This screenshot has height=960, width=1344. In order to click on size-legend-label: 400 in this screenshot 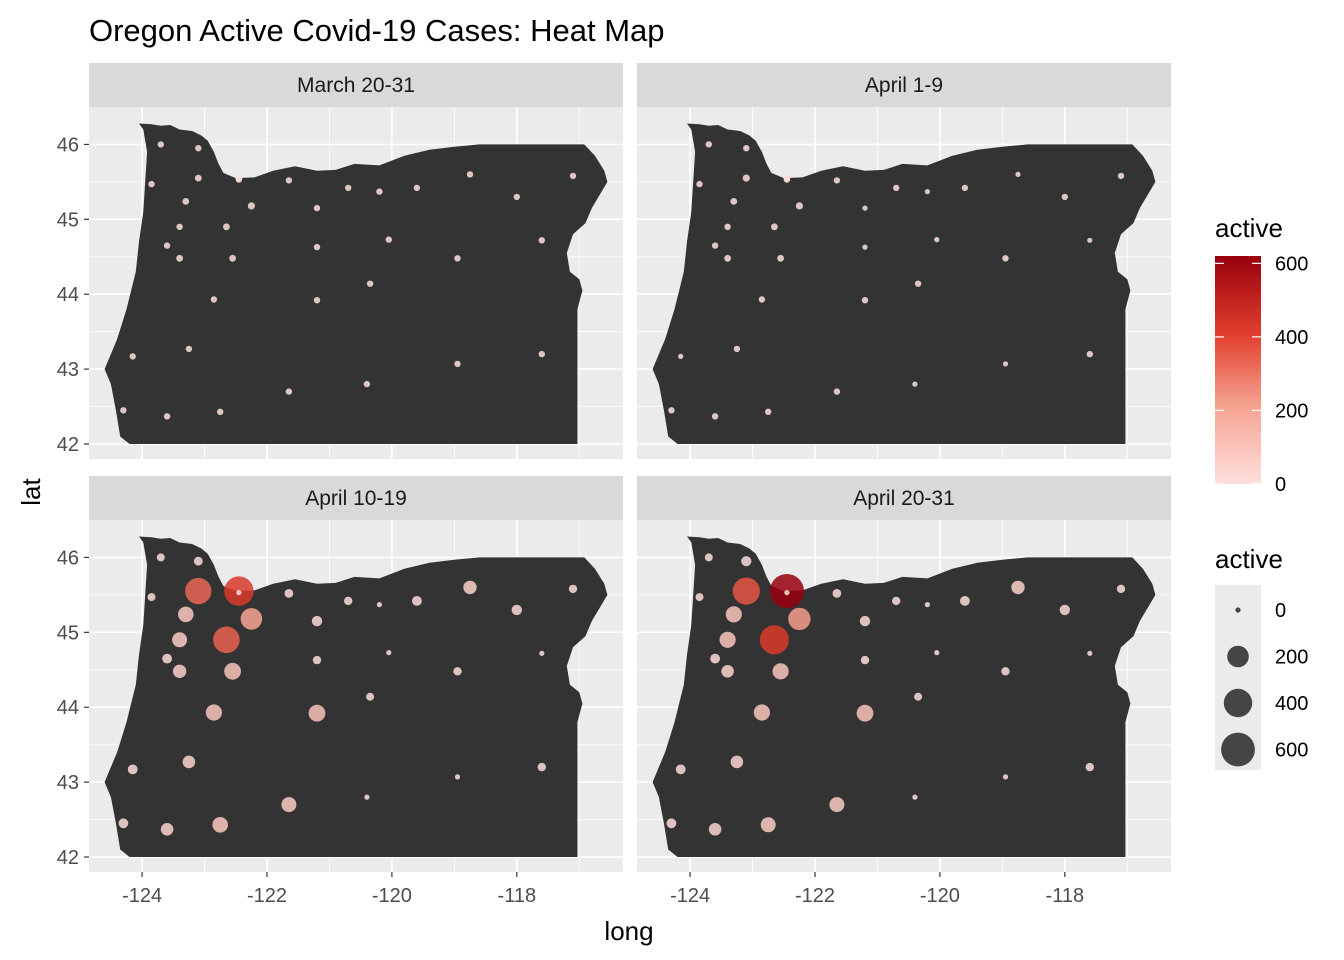, I will do `click(1291, 704)`.